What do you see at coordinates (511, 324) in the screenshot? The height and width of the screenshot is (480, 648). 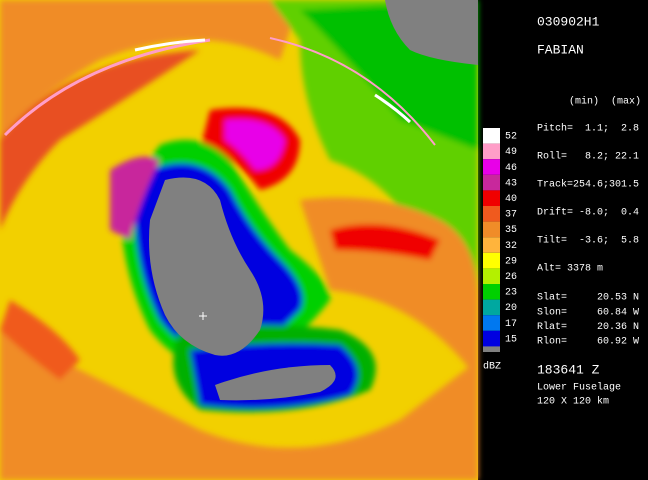 I see `scale-label: 17` at bounding box center [511, 324].